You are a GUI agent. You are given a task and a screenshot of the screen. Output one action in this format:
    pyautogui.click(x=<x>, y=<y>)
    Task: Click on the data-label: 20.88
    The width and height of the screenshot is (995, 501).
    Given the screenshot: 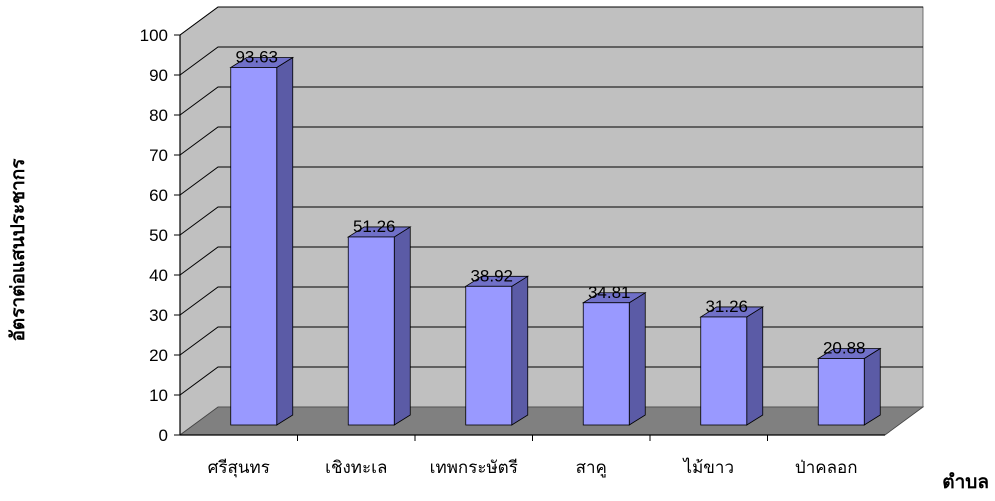 What is the action you would take?
    pyautogui.click(x=844, y=347)
    